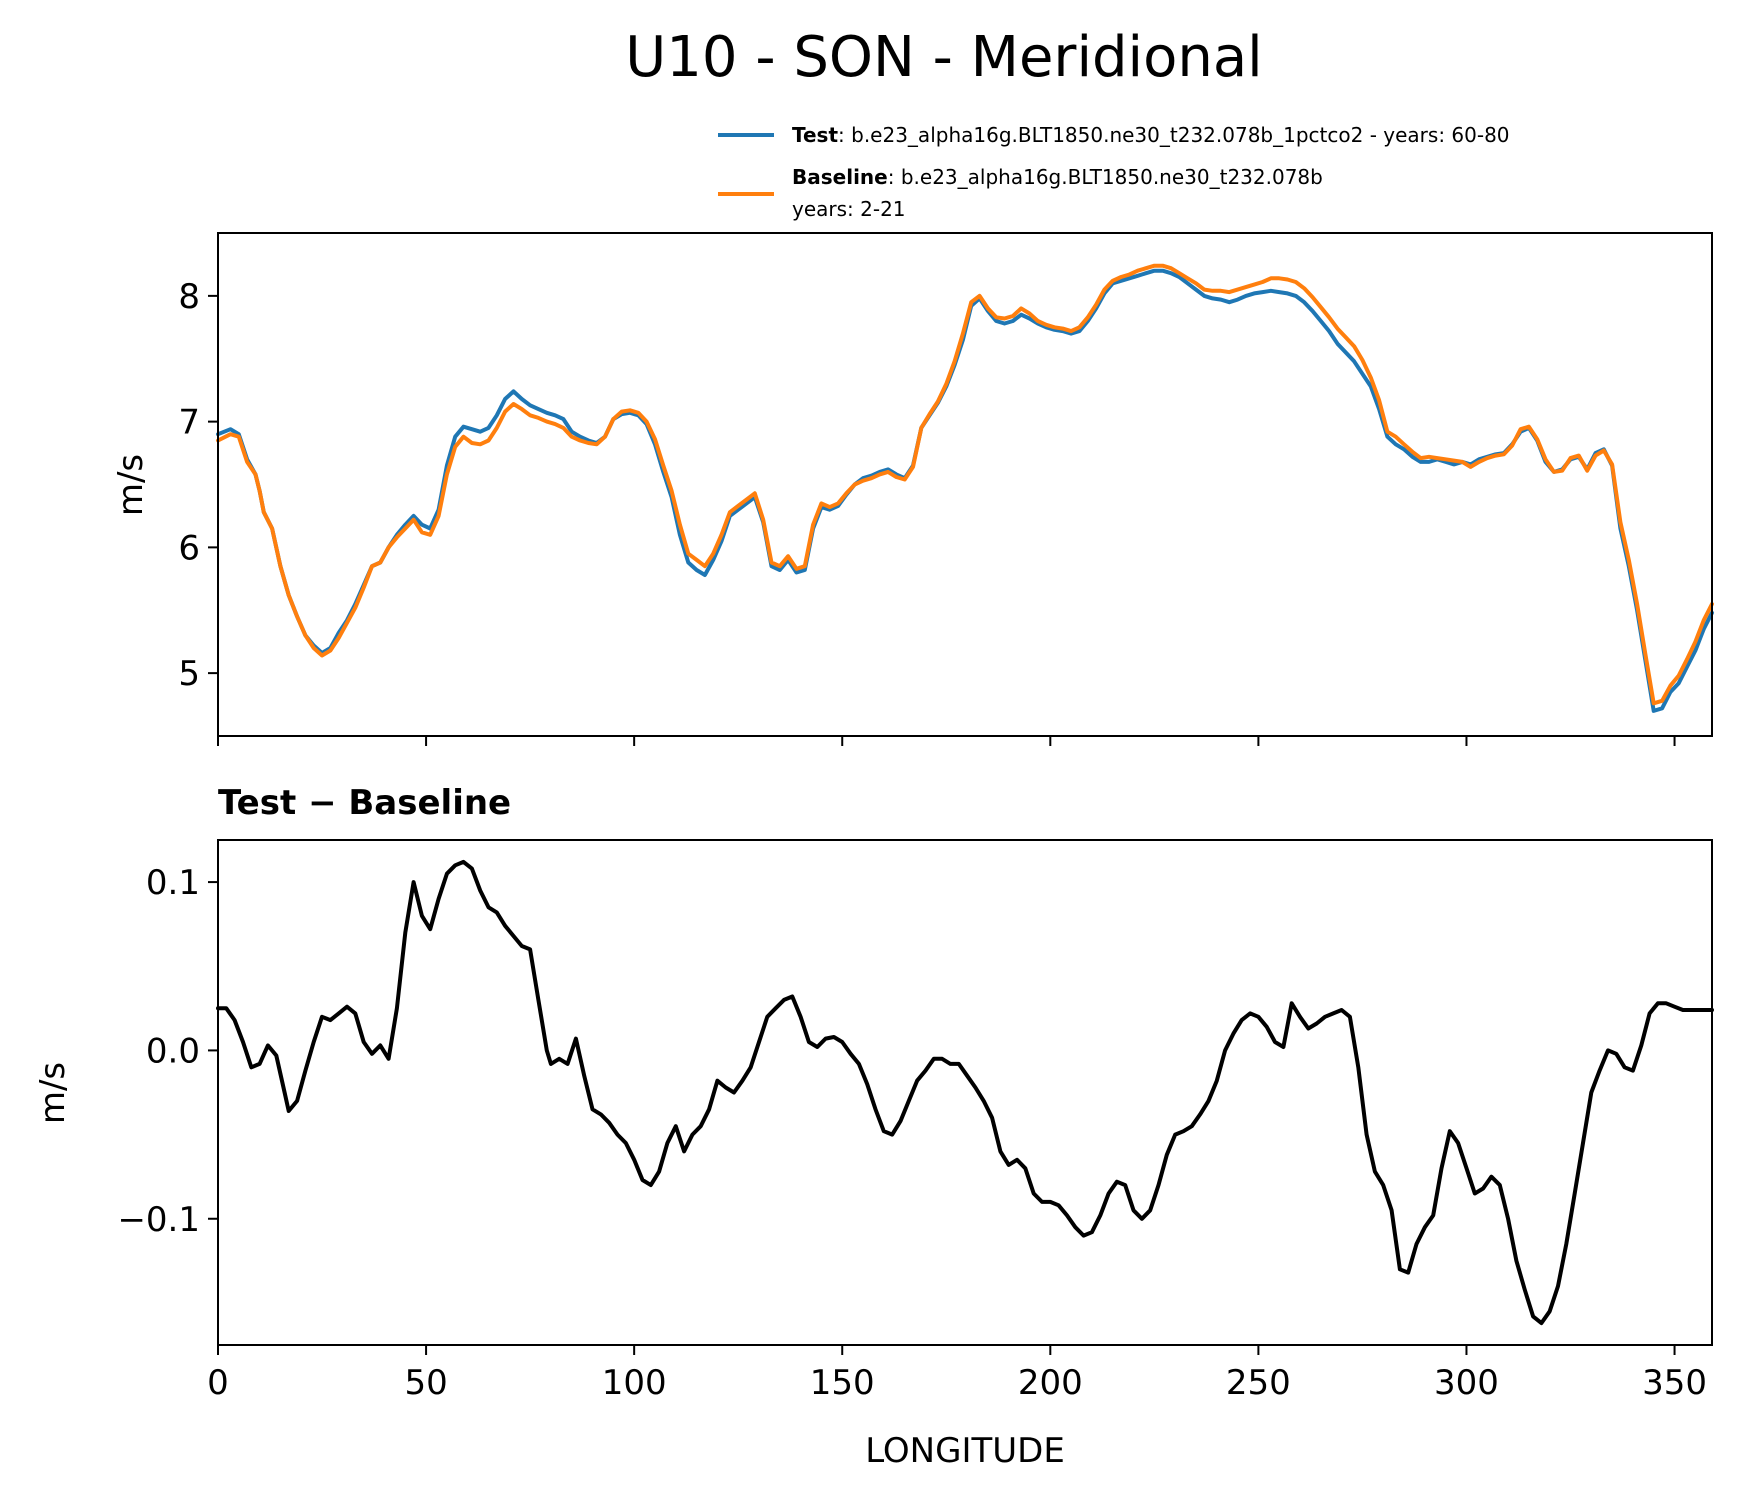  What do you see at coordinates (1466, 1383) in the screenshot?
I see `x-tick-label: 300` at bounding box center [1466, 1383].